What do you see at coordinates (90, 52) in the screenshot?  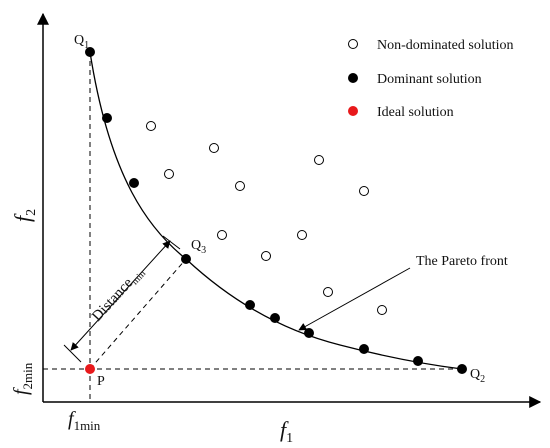 I see `dominant-point-q1` at bounding box center [90, 52].